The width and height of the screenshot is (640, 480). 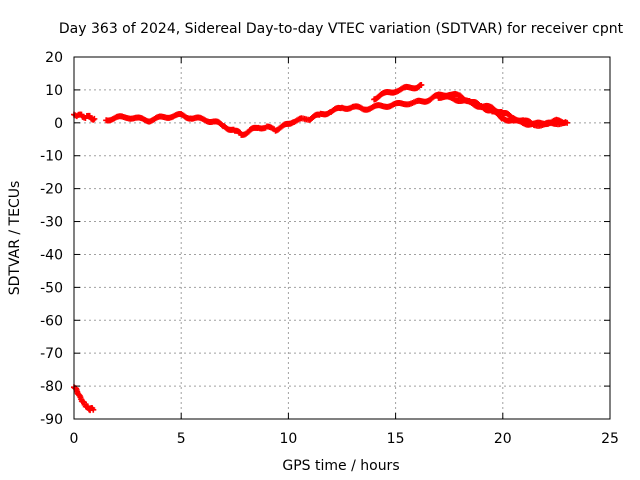 What do you see at coordinates (503, 439) in the screenshot?
I see `x-tick-label: 20` at bounding box center [503, 439].